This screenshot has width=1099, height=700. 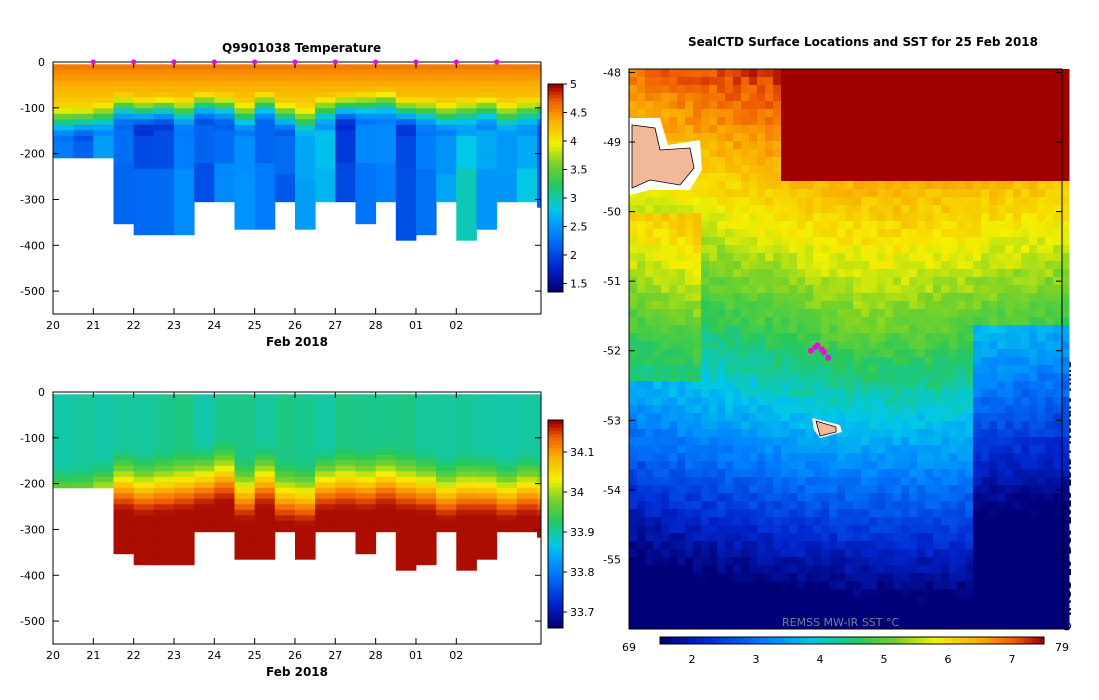 I want to click on temperature-colorbar-label: 2, so click(x=573, y=255).